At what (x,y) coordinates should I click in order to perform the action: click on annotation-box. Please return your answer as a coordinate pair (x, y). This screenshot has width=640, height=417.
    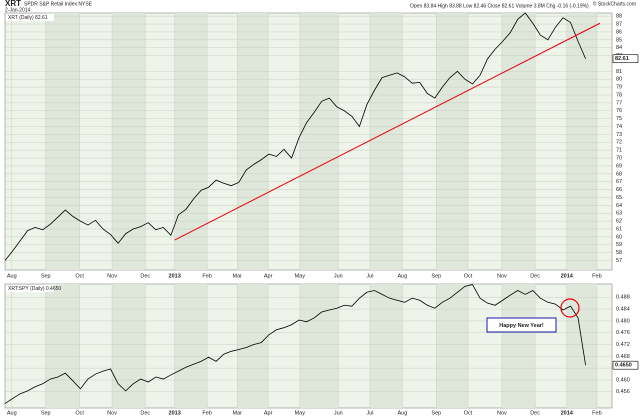
    Looking at the image, I should click on (521, 325).